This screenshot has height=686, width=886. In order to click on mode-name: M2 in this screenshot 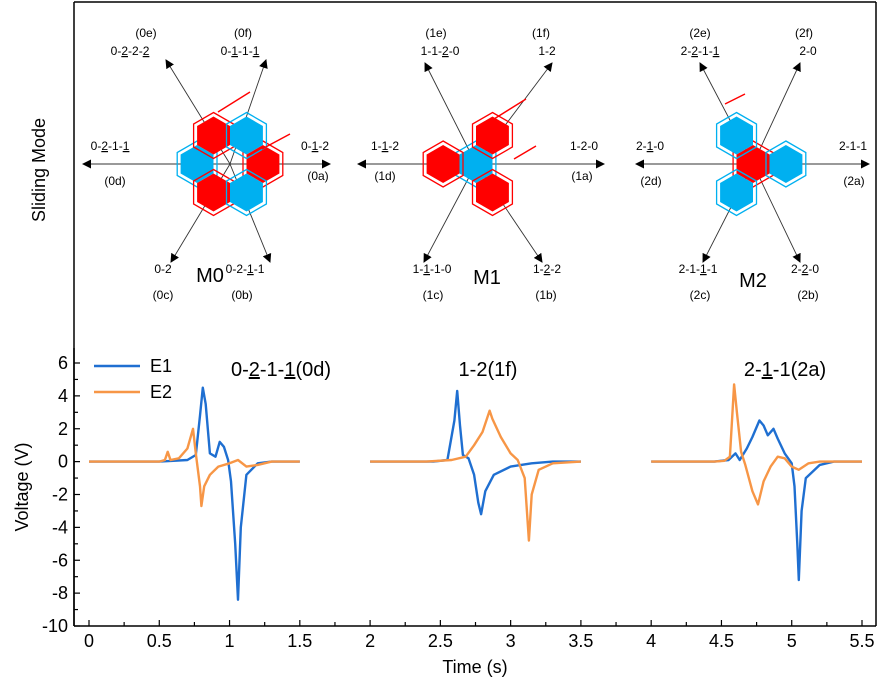, I will do `click(753, 281)`.